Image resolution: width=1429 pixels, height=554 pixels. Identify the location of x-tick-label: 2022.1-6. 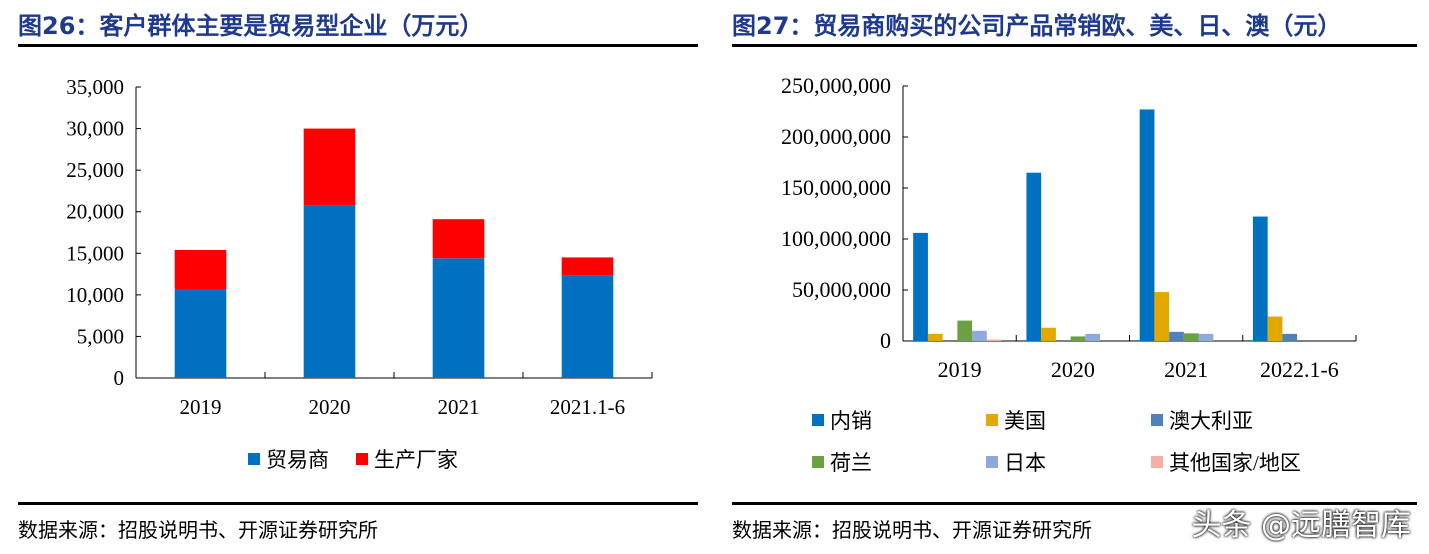
(1299, 369).